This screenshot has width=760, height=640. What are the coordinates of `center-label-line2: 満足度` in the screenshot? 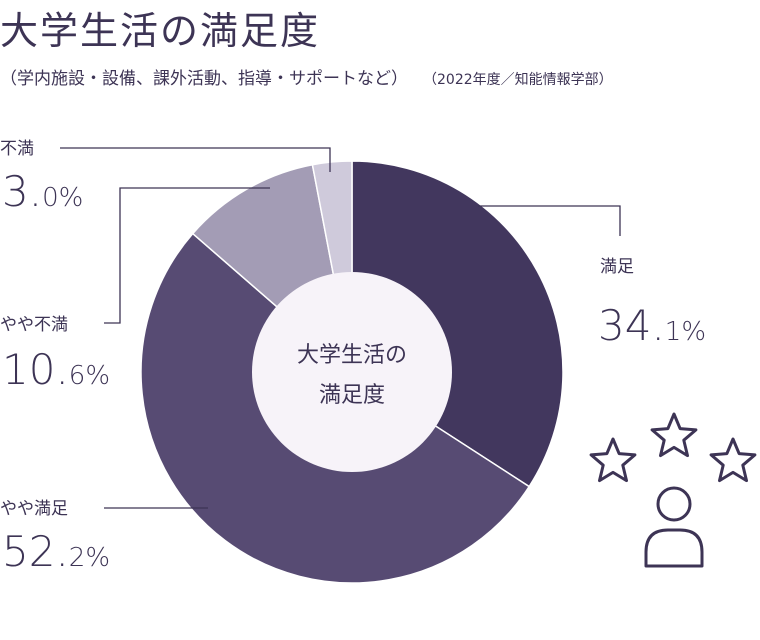 It's located at (352, 395).